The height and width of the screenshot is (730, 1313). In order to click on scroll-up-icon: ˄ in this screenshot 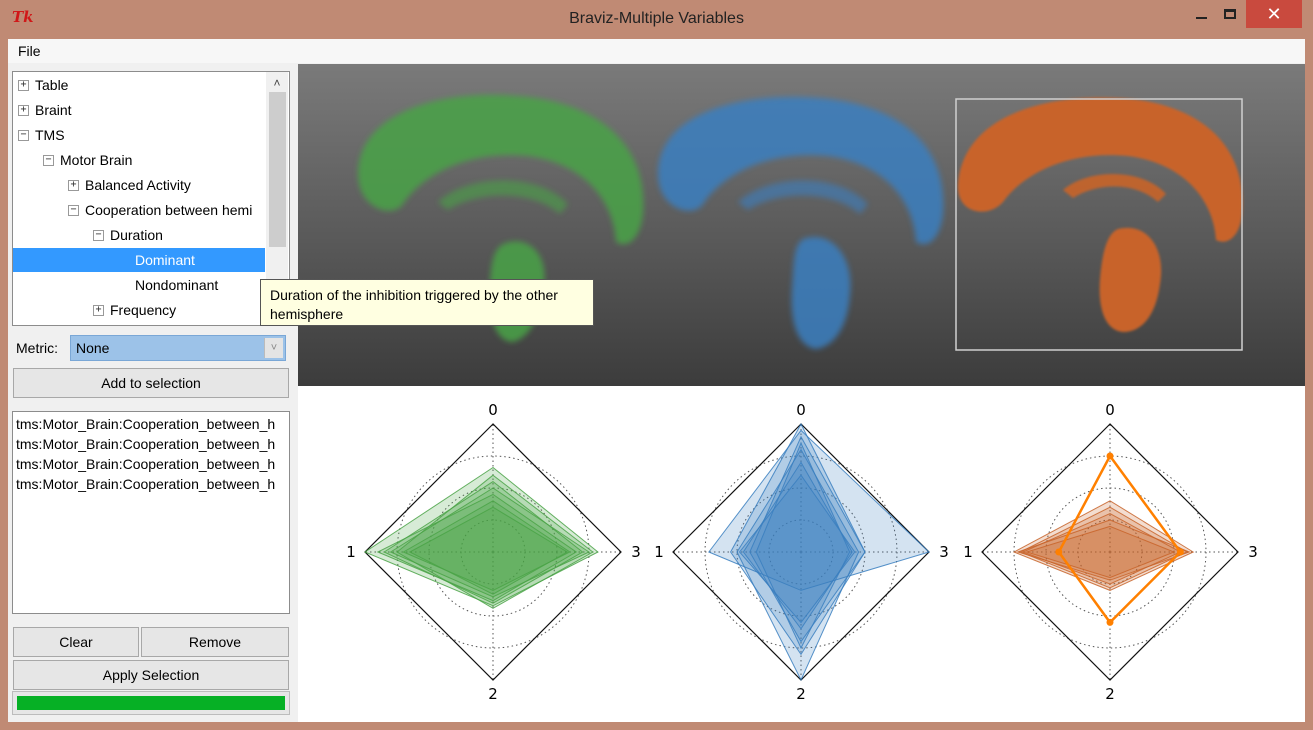, I will do `click(277, 83)`.